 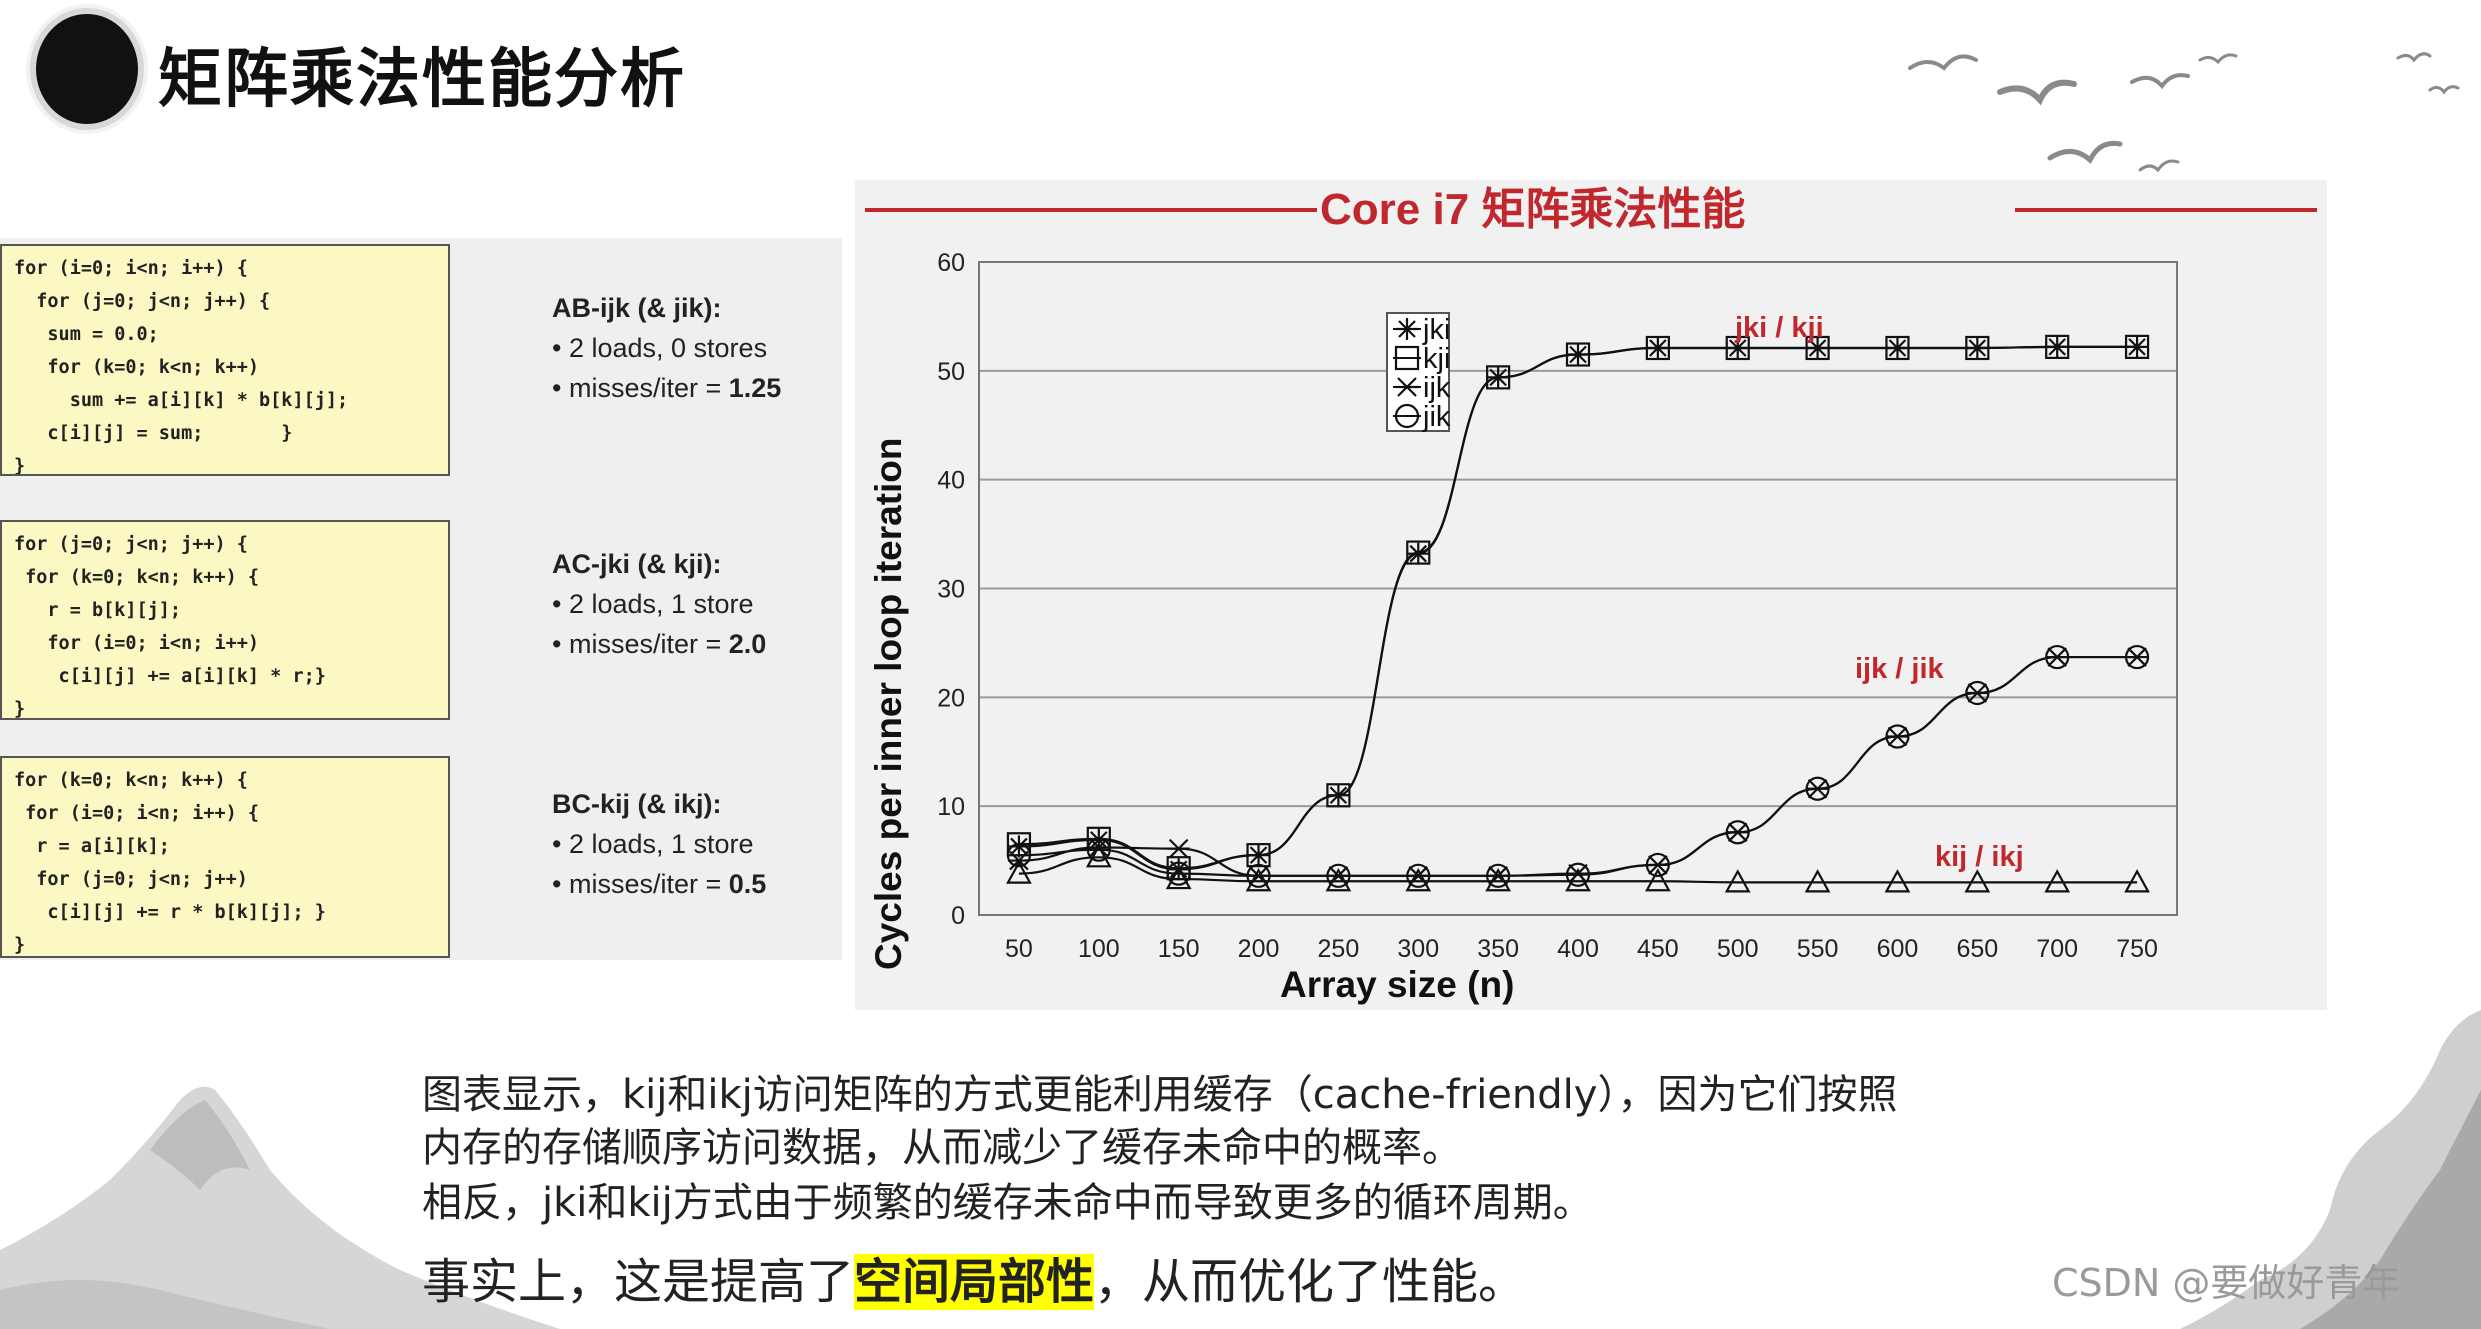 What do you see at coordinates (1578, 949) in the screenshot?
I see `x-tick-label: 400` at bounding box center [1578, 949].